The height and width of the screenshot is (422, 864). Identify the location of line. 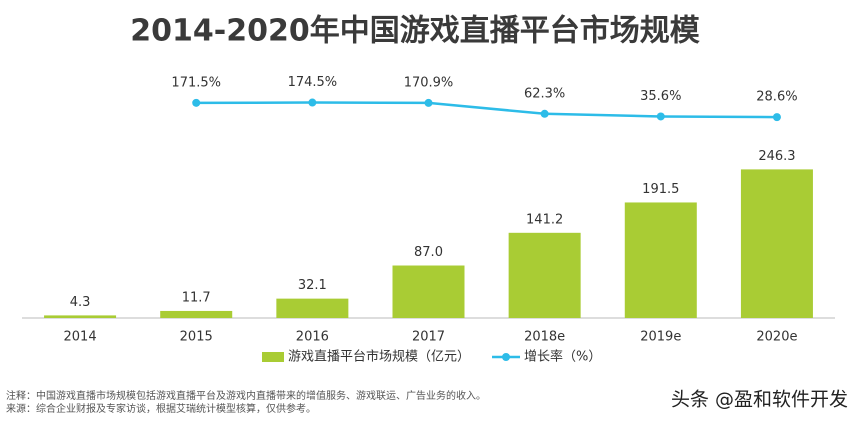
(486, 110).